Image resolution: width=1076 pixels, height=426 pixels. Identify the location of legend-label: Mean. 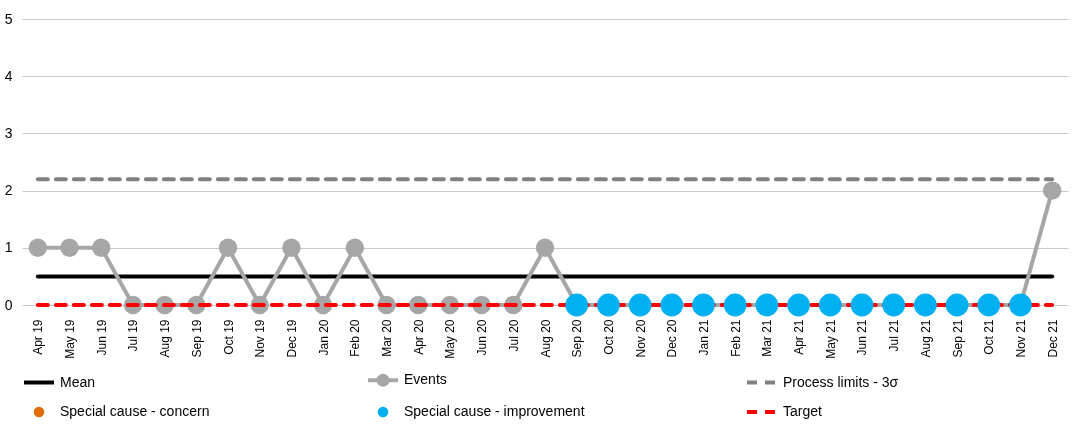
(78, 381).